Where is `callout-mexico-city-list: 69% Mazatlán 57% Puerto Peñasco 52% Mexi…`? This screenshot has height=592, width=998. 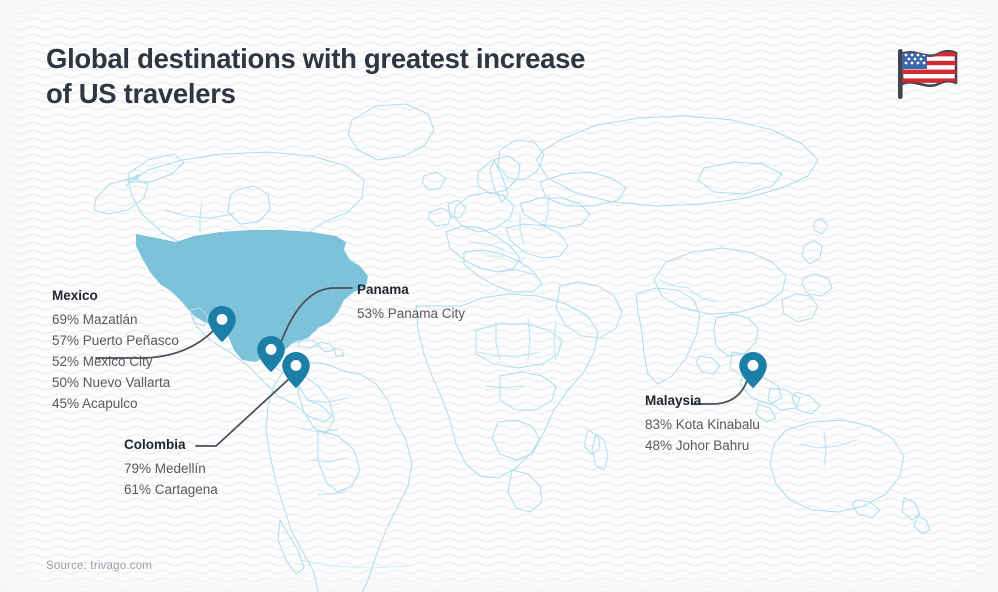 callout-mexico-city-list: 69% Mazatlán 57% Puerto Peñasco 52% Mexi… is located at coordinates (115, 361).